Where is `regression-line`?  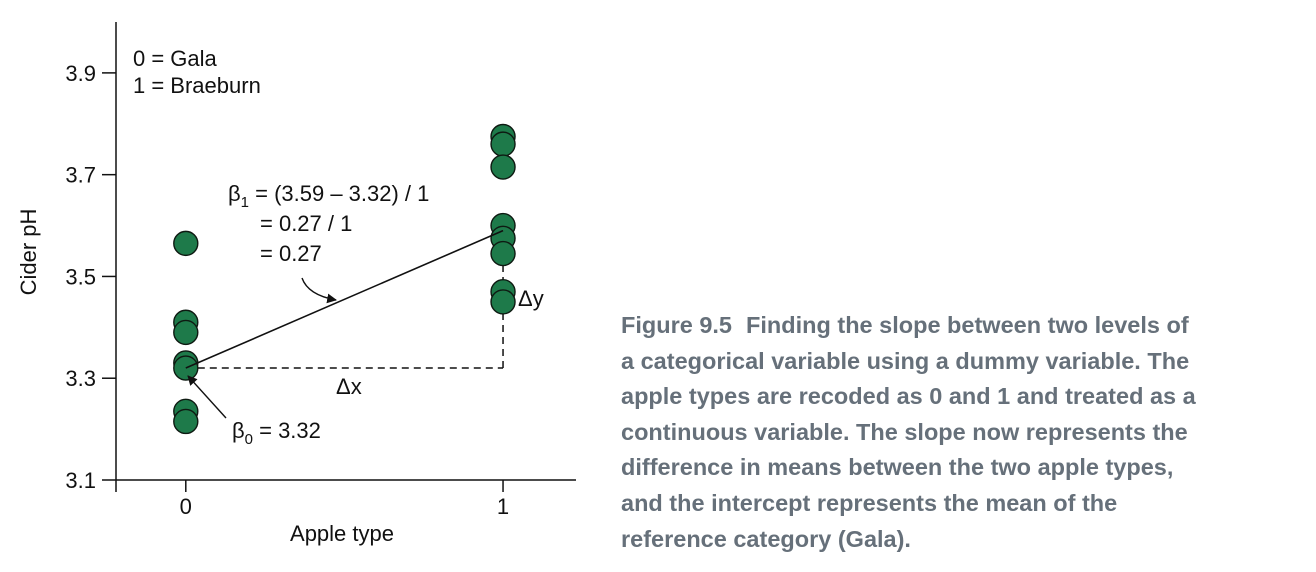 regression-line is located at coordinates (344, 299).